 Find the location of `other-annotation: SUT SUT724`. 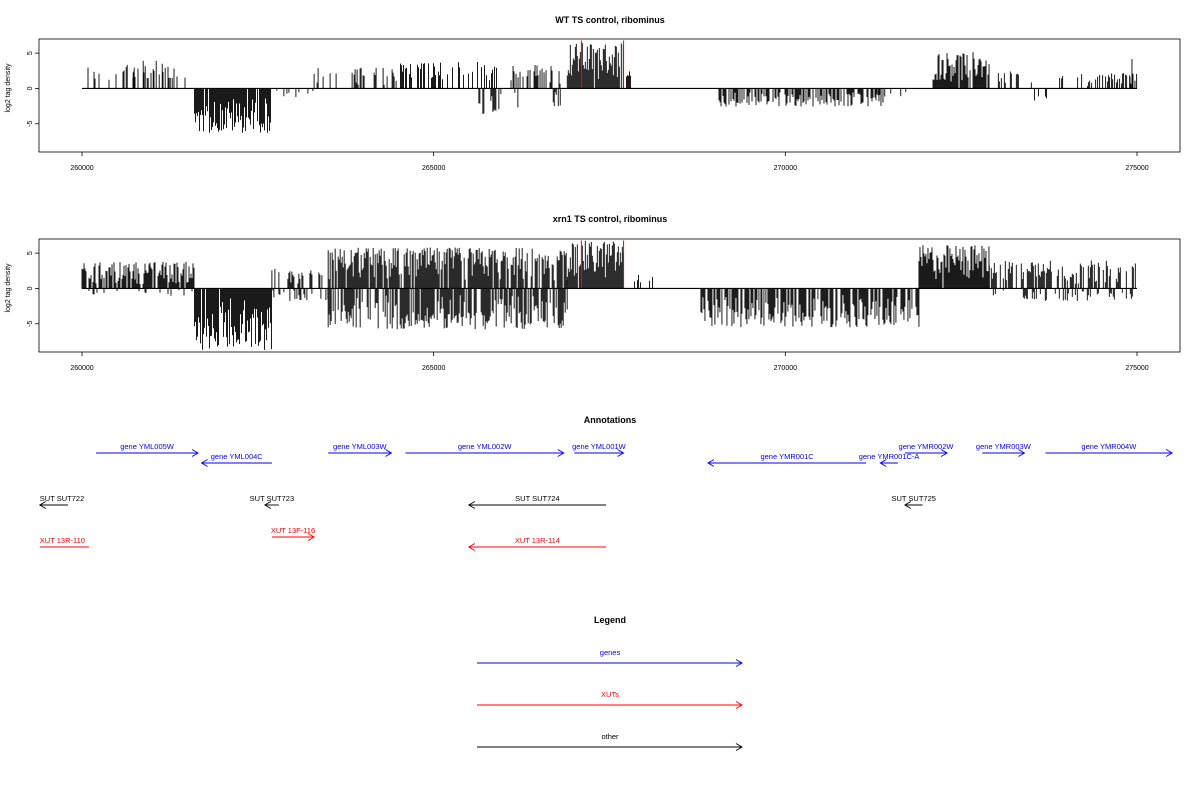

other-annotation: SUT SUT724 is located at coordinates (536, 501).